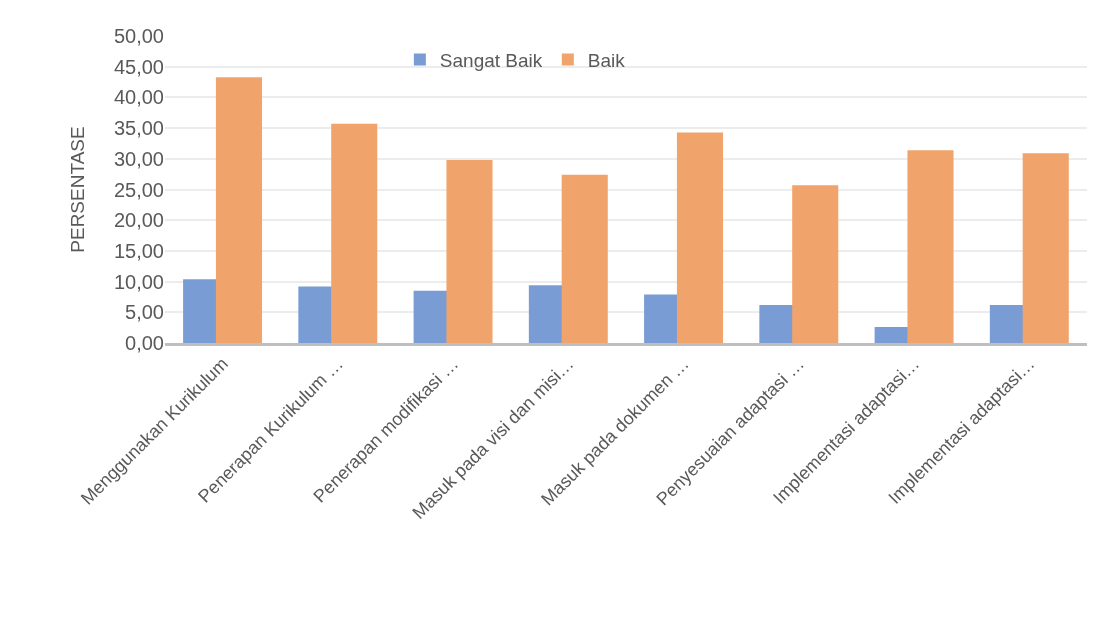  Describe the element at coordinates (138, 220) in the screenshot. I see `y-tick-label: 20,00` at that location.